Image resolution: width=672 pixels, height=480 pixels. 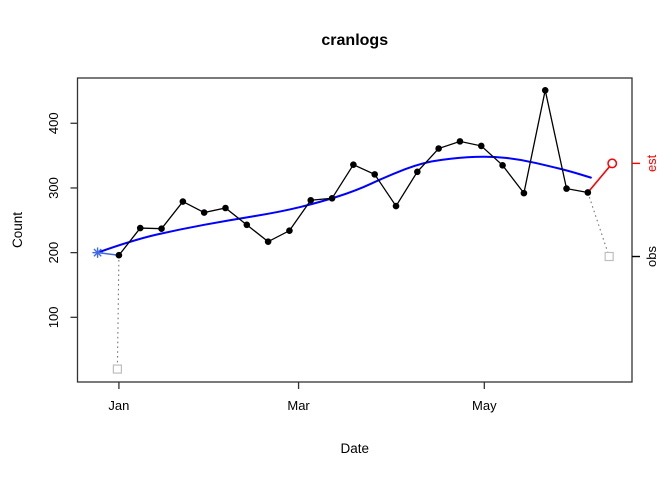 I want to click on y-tick-label: 400, so click(x=53, y=123).